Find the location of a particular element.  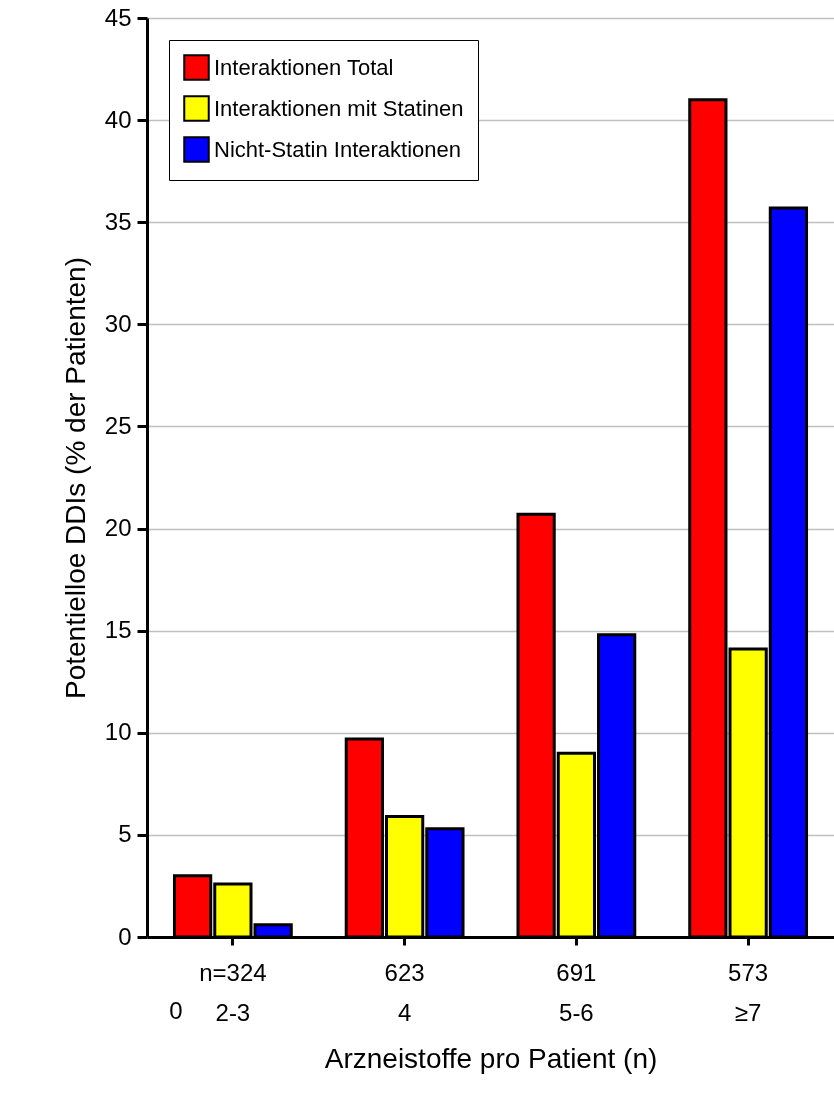

x-axis-title: Arzneistoffe pro Patient (n) is located at coordinates (491, 1058).